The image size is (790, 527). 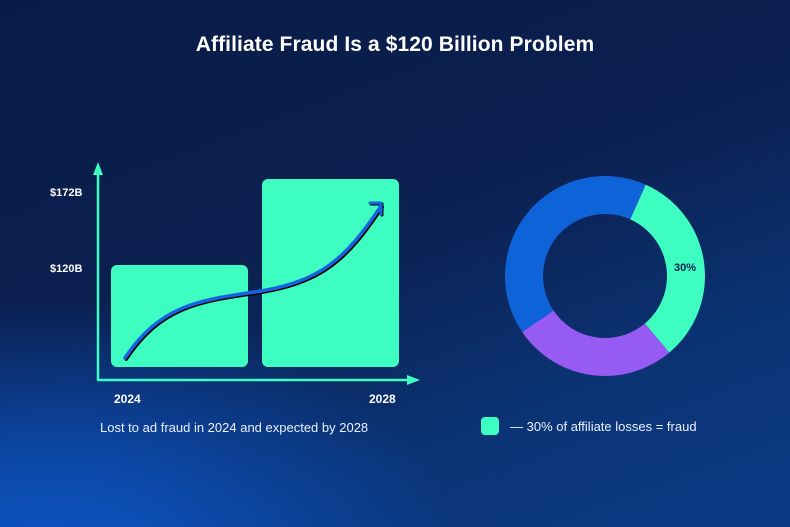 I want to click on legend-text: — 30% of affiliate losses = fraud, so click(x=603, y=426).